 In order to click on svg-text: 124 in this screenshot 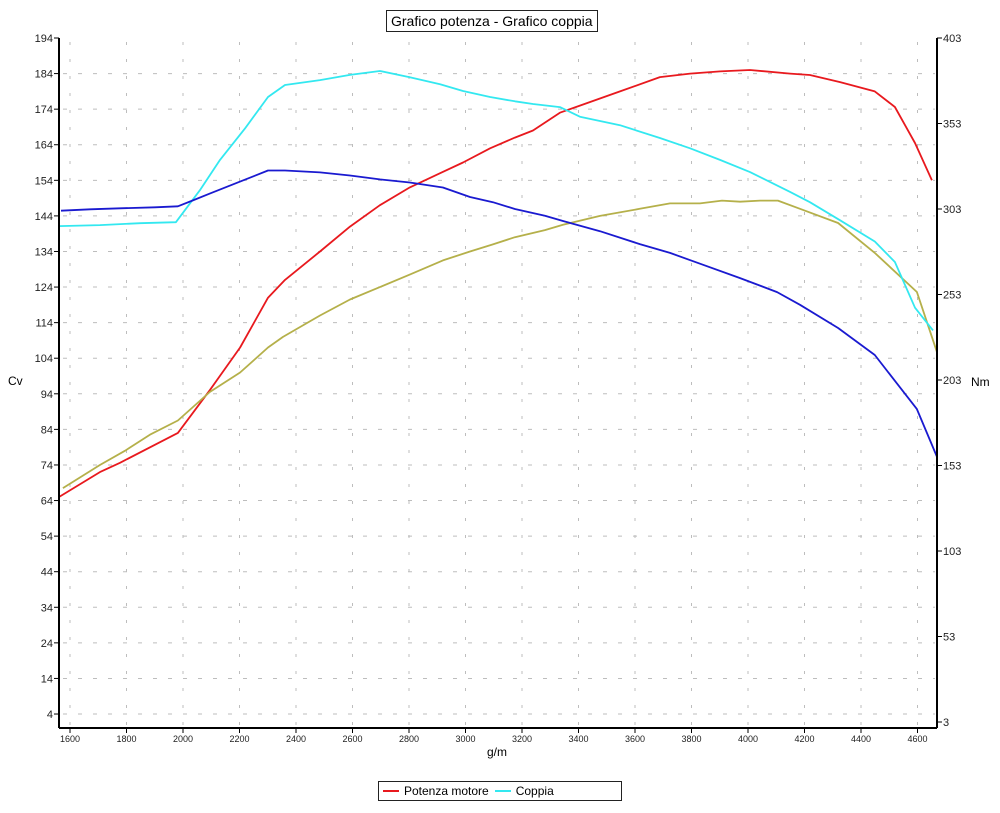, I will do `click(44, 288)`.